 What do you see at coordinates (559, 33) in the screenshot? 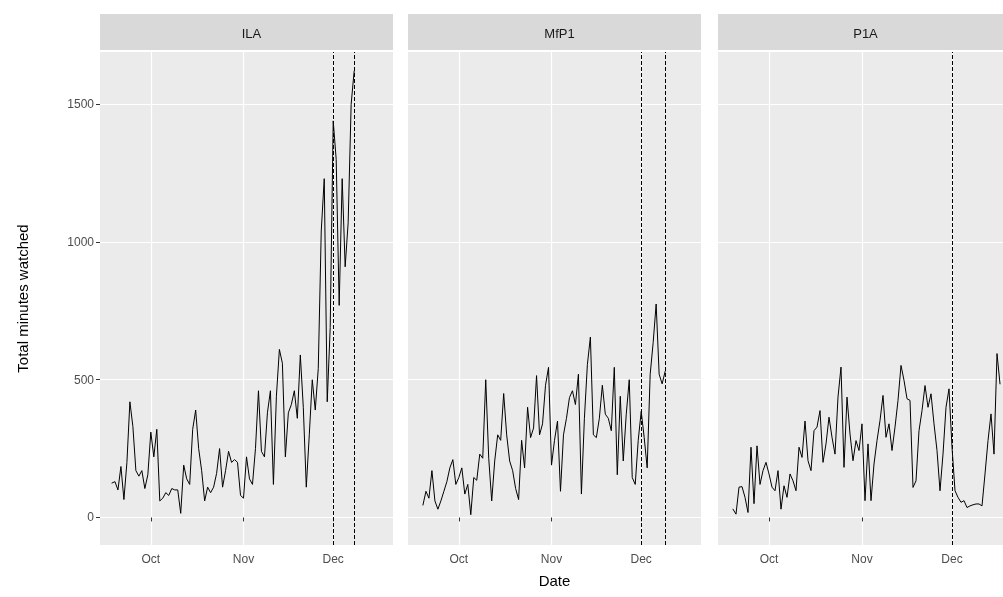
I see `chart-title: MfP1` at bounding box center [559, 33].